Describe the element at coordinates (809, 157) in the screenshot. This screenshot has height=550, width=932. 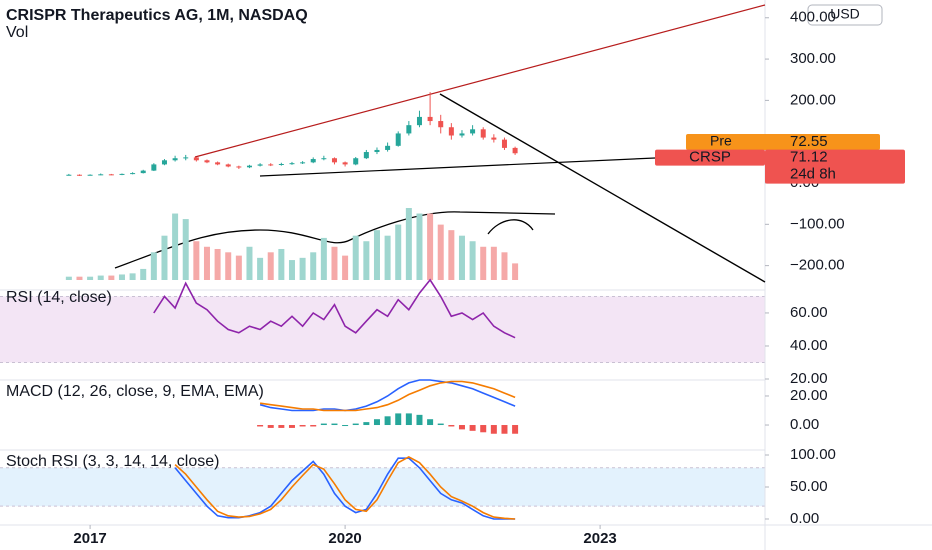
I see `last-value: 71.12` at that location.